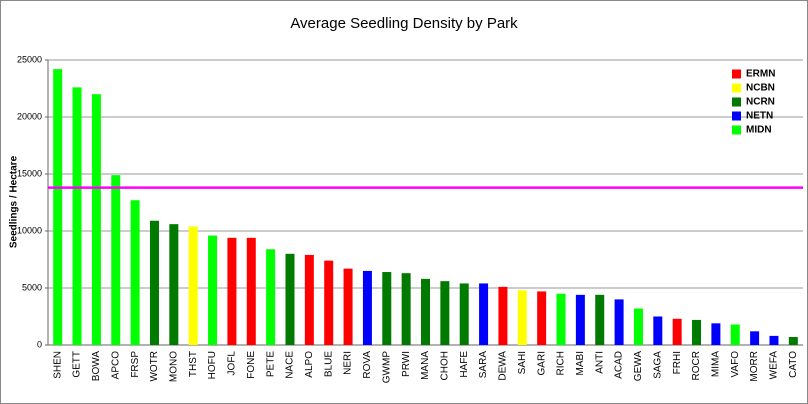 The height and width of the screenshot is (404, 808). Describe the element at coordinates (464, 364) in the screenshot. I see `x-tick-label: HAFE` at that location.